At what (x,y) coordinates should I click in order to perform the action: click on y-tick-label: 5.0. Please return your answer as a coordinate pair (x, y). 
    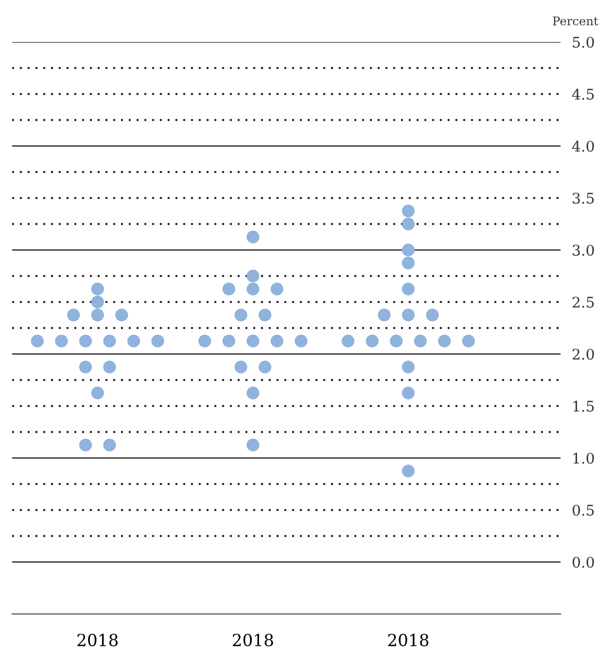
    Looking at the image, I should click on (583, 42).